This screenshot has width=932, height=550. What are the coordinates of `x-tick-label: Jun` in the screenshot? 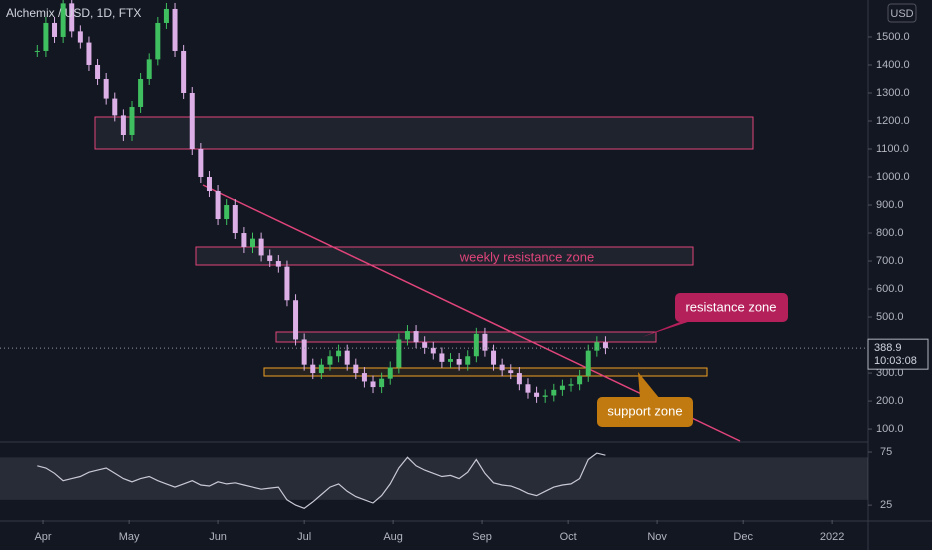 It's located at (218, 537).